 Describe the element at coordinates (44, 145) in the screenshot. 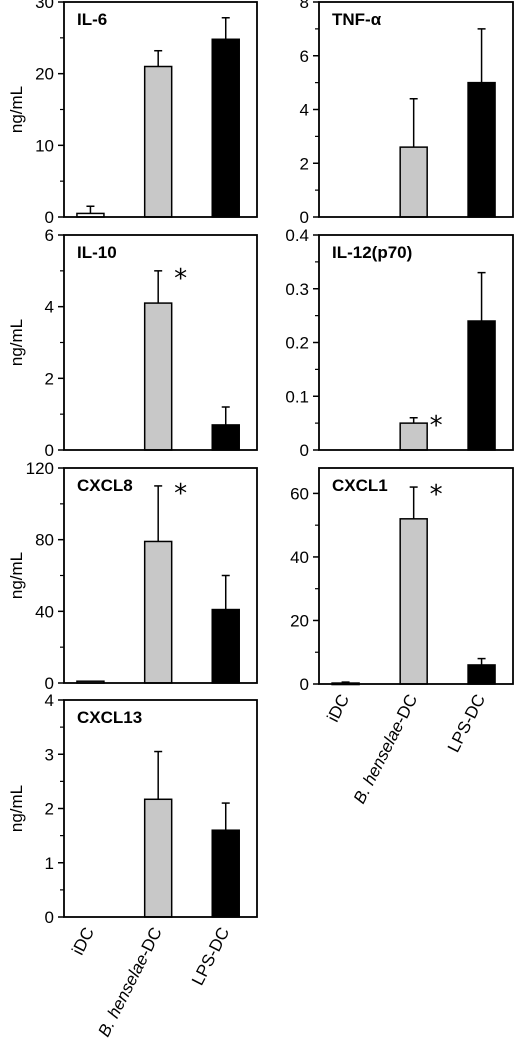

I see `y-tick-label: 10` at that location.